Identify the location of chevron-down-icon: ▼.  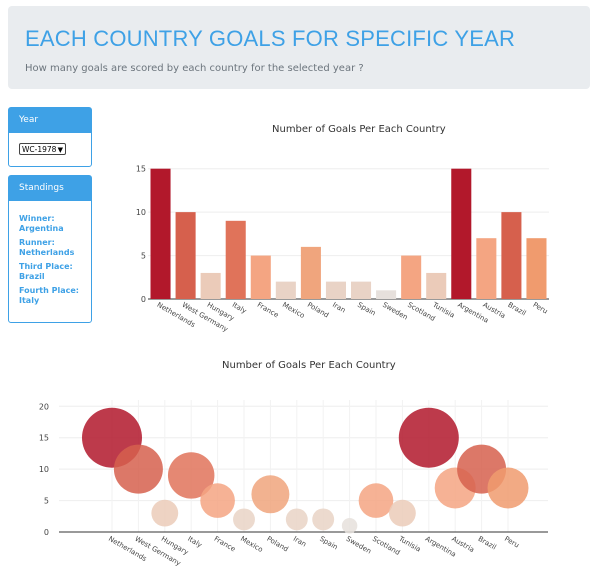
(60, 150).